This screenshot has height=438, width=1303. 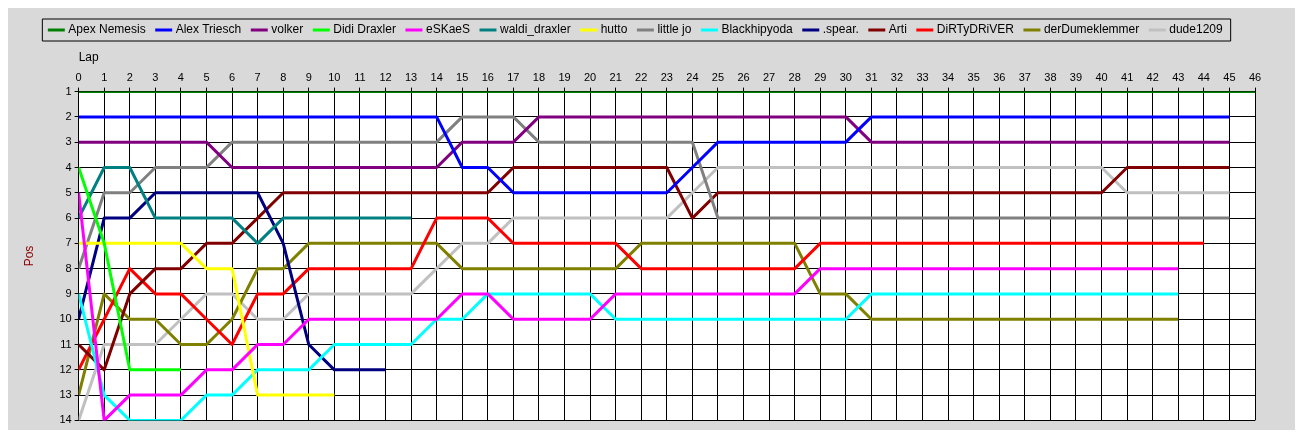 I want to click on x-tick-label: 41, so click(x=1127, y=77).